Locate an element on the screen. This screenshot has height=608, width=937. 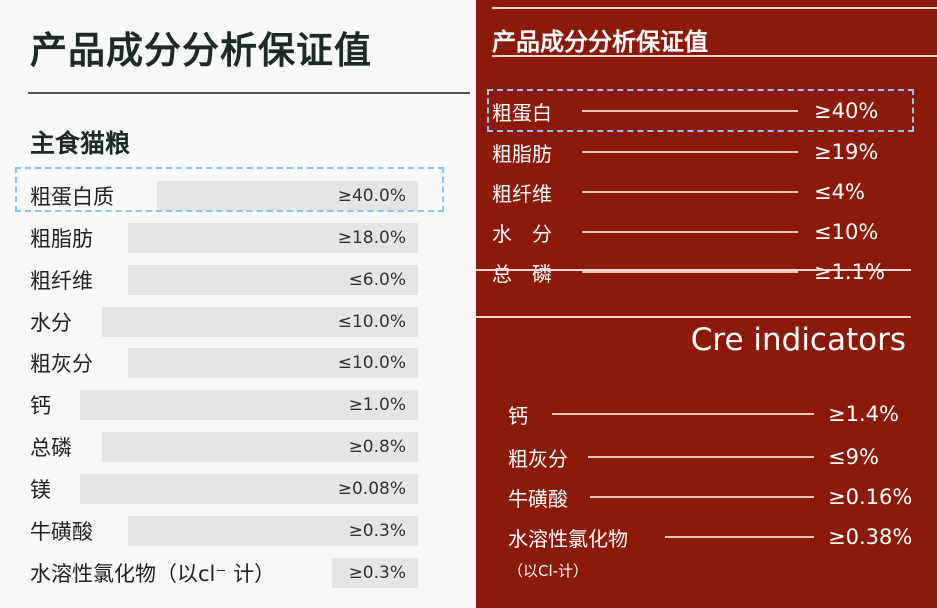
table-row: 粗纤维 ≤4% is located at coordinates (678, 192).